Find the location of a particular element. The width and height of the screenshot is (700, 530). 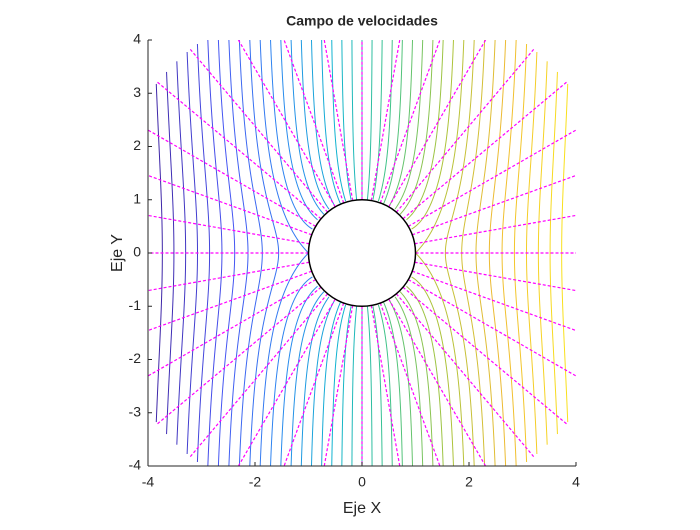

x-tick-label: 0 is located at coordinates (362, 482).